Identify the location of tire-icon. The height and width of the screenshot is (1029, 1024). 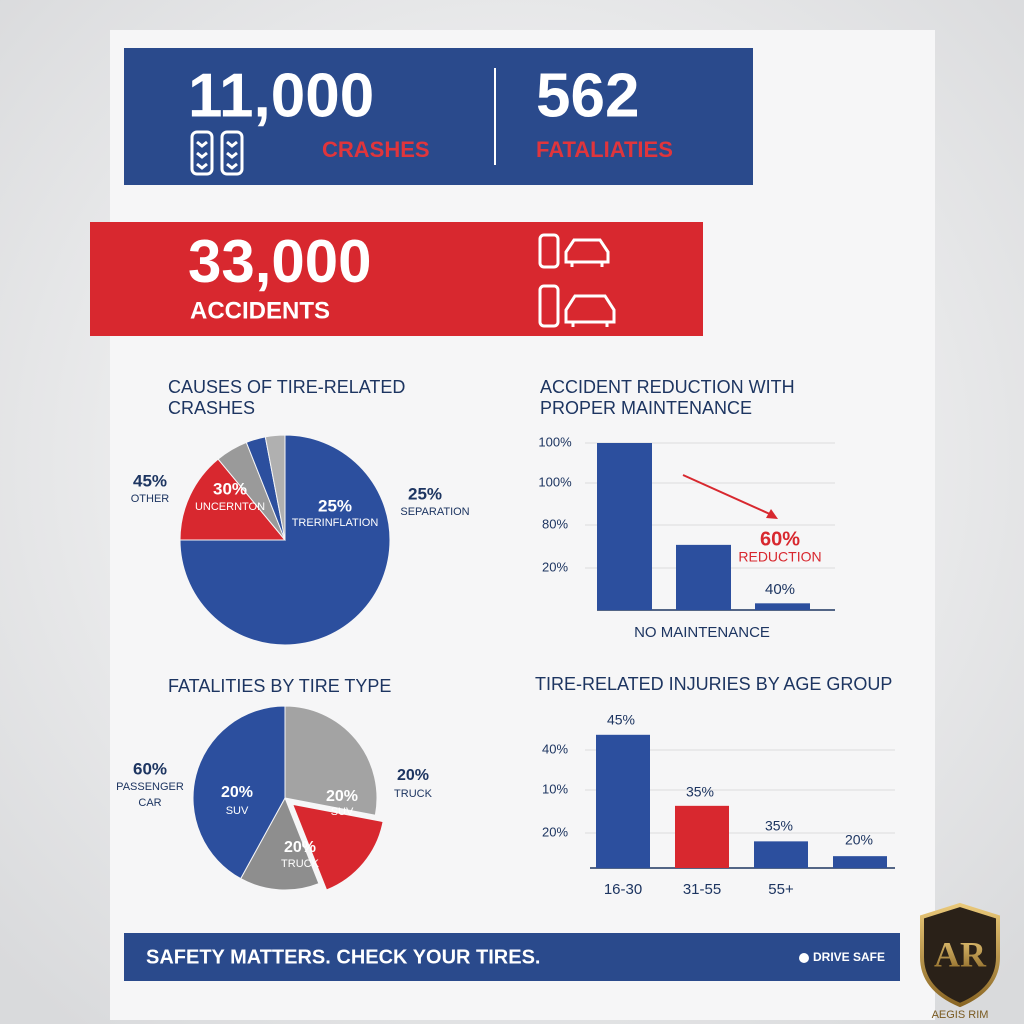
(217, 153).